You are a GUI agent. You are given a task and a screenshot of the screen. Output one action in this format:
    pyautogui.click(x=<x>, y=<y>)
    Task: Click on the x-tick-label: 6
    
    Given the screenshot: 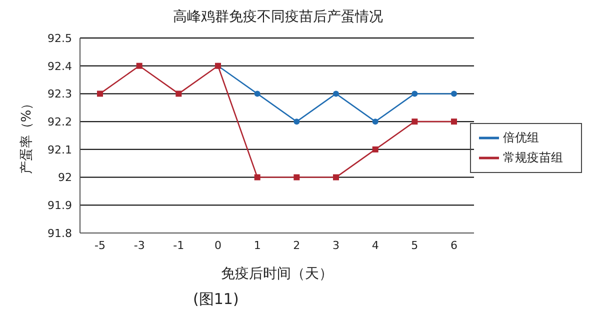 What is the action you would take?
    pyautogui.click(x=454, y=245)
    